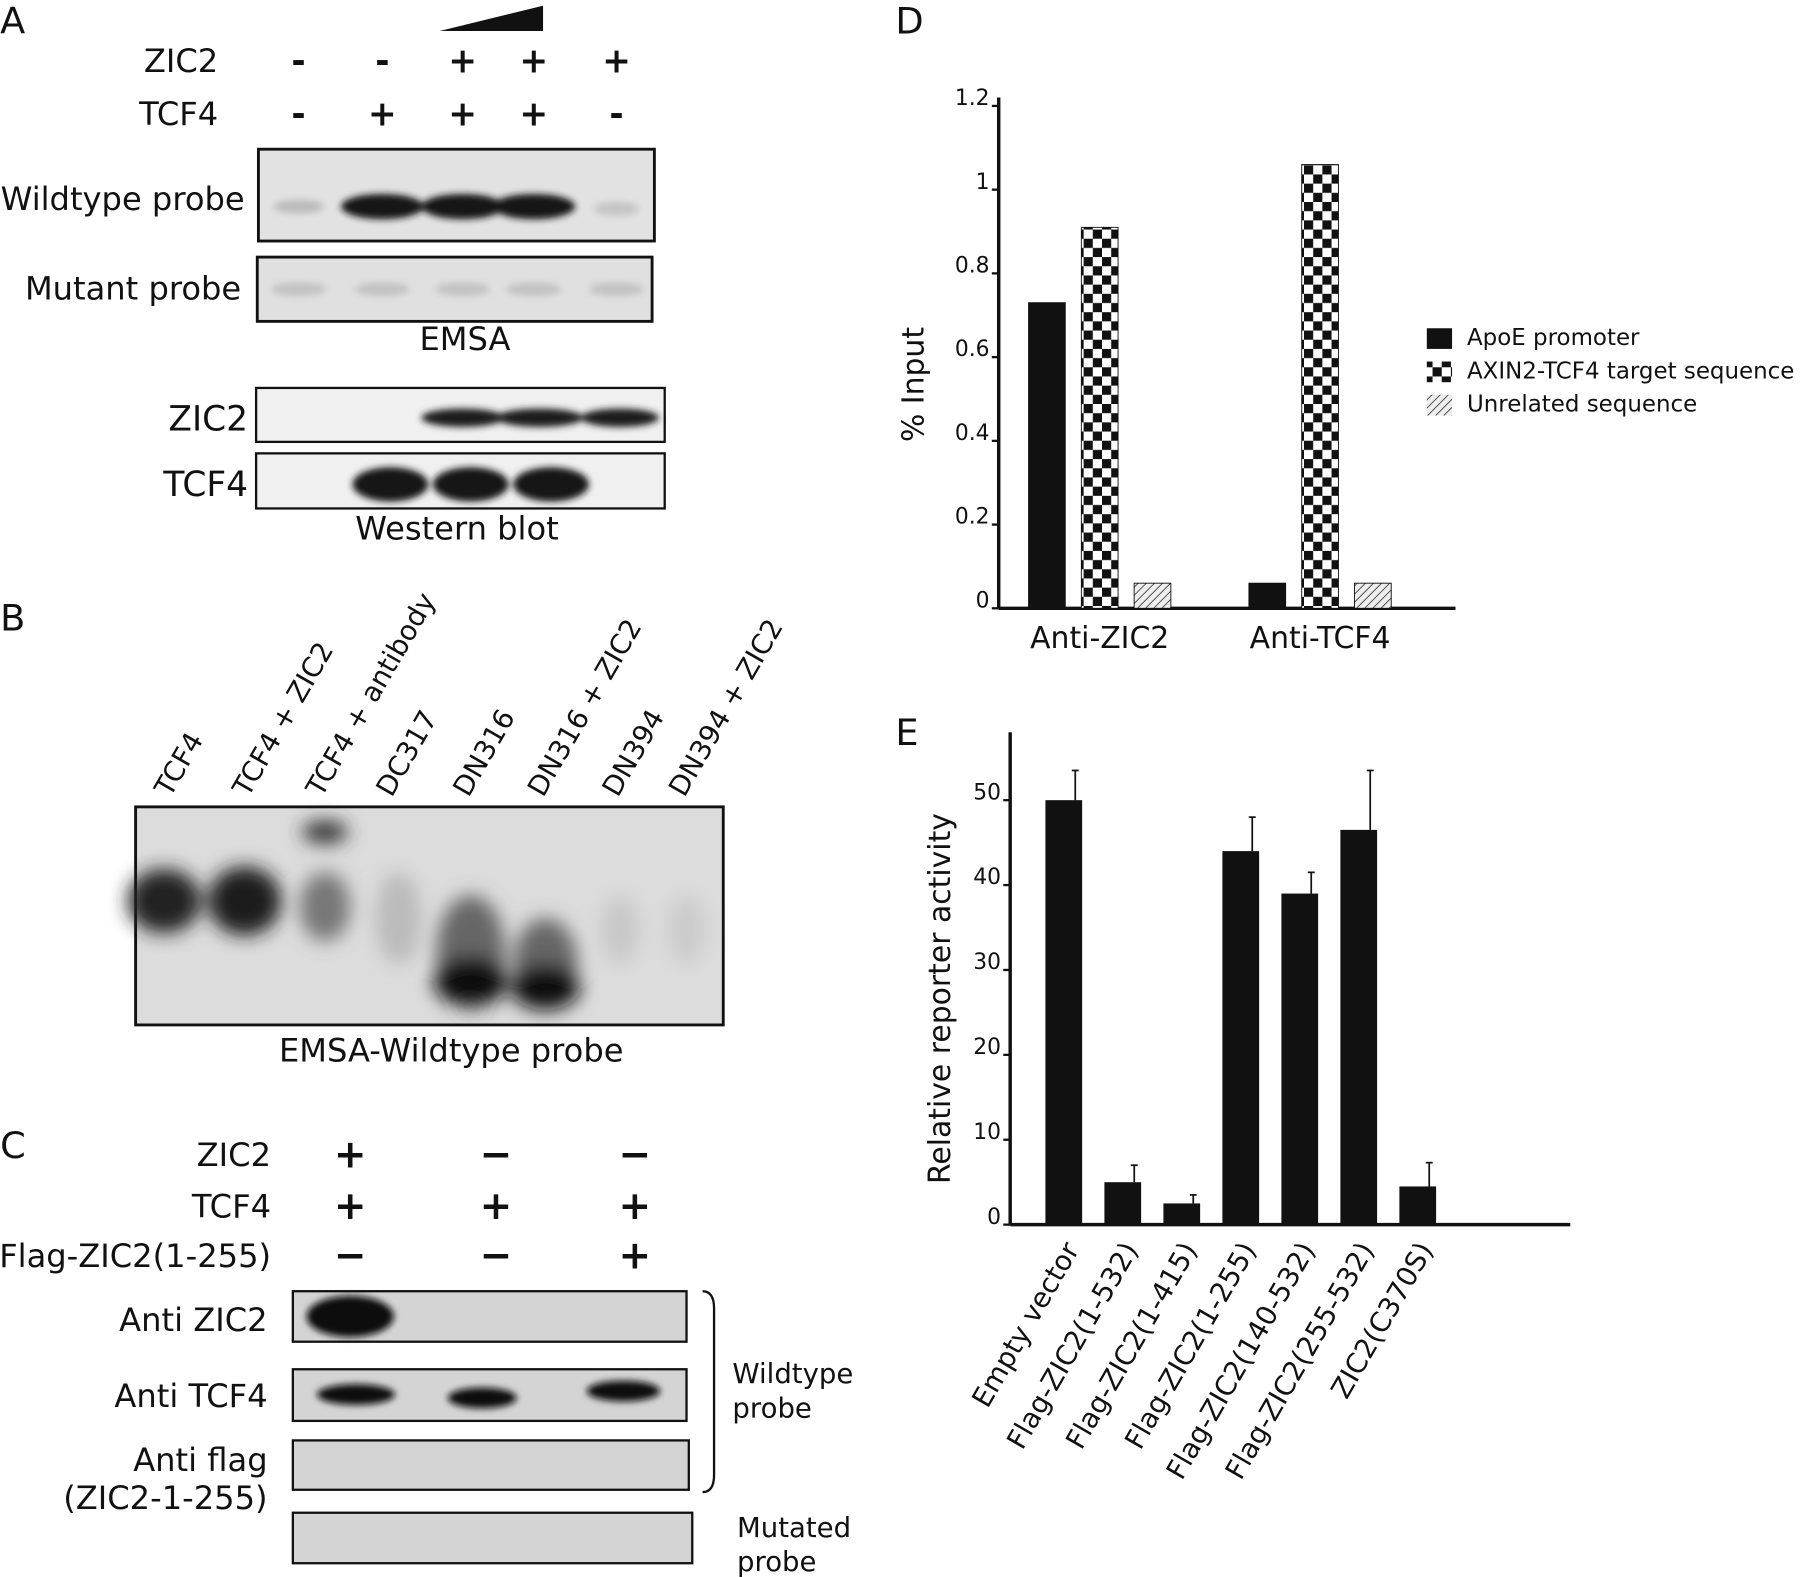 The height and width of the screenshot is (1577, 1800). What do you see at coordinates (972, 98) in the screenshot?
I see `y-tick-label: 1.2` at bounding box center [972, 98].